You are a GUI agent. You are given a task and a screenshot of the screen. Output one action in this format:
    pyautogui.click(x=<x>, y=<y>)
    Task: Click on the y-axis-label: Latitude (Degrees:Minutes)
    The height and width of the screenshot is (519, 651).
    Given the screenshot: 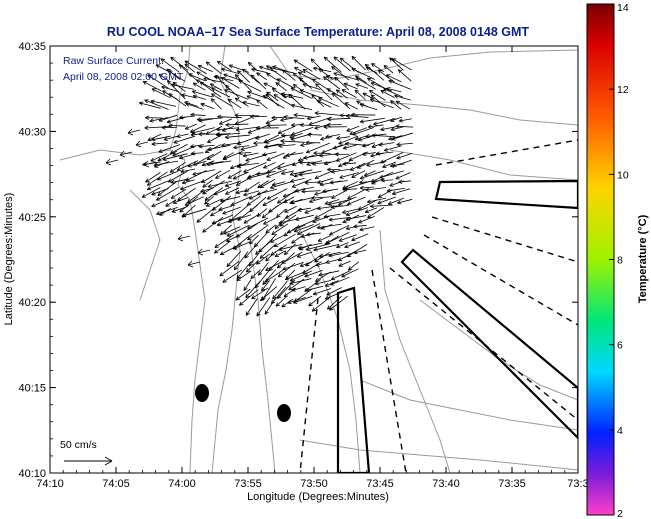 What is the action you would take?
    pyautogui.click(x=9, y=259)
    